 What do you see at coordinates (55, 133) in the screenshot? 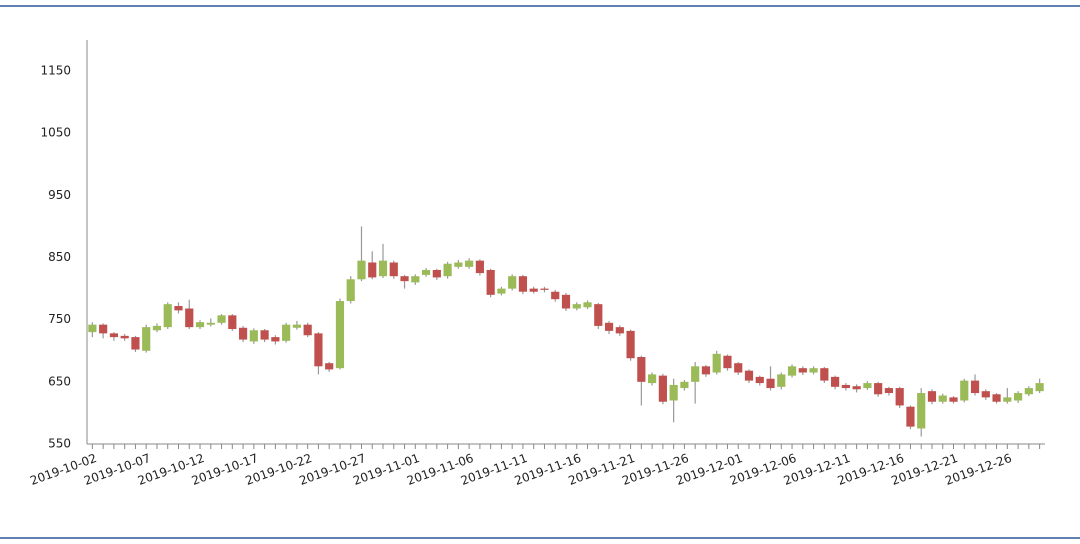
I see `y-tick-label: 1050` at bounding box center [55, 133].